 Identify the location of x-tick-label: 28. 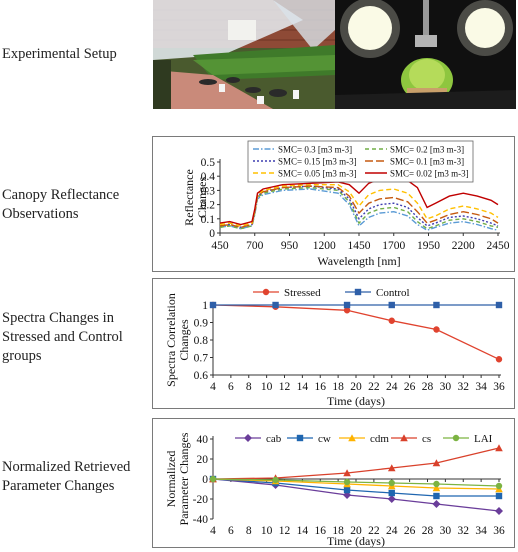
(428, 531).